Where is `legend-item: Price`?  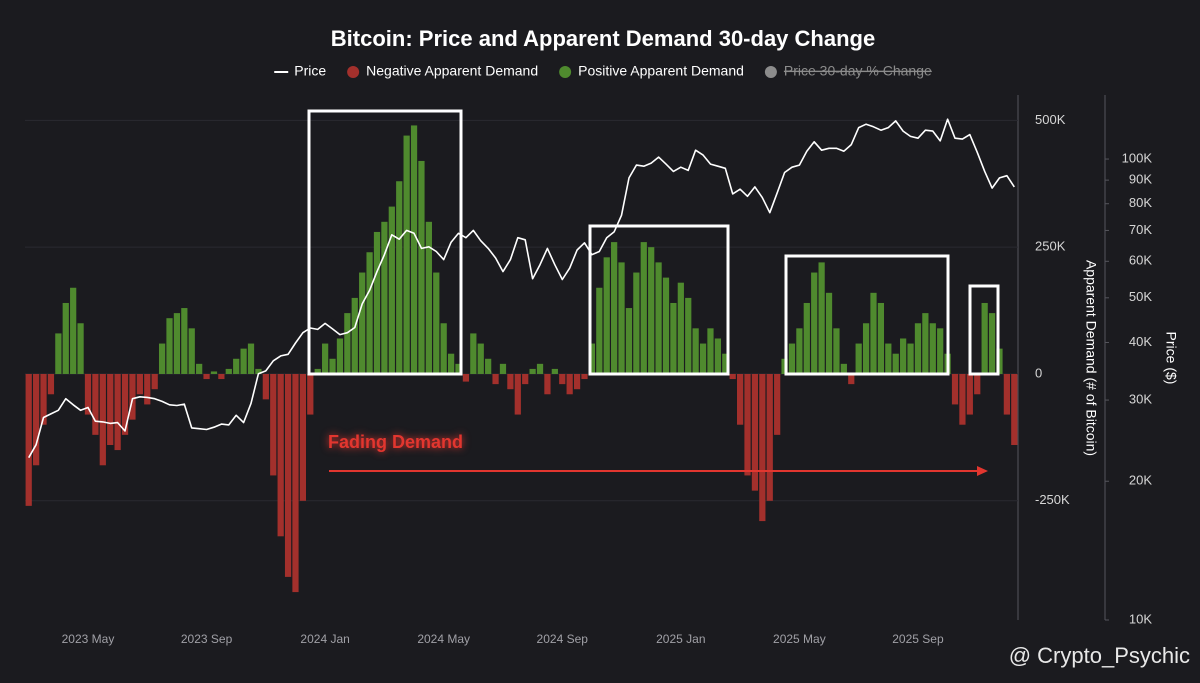
legend-item: Price is located at coordinates (300, 71).